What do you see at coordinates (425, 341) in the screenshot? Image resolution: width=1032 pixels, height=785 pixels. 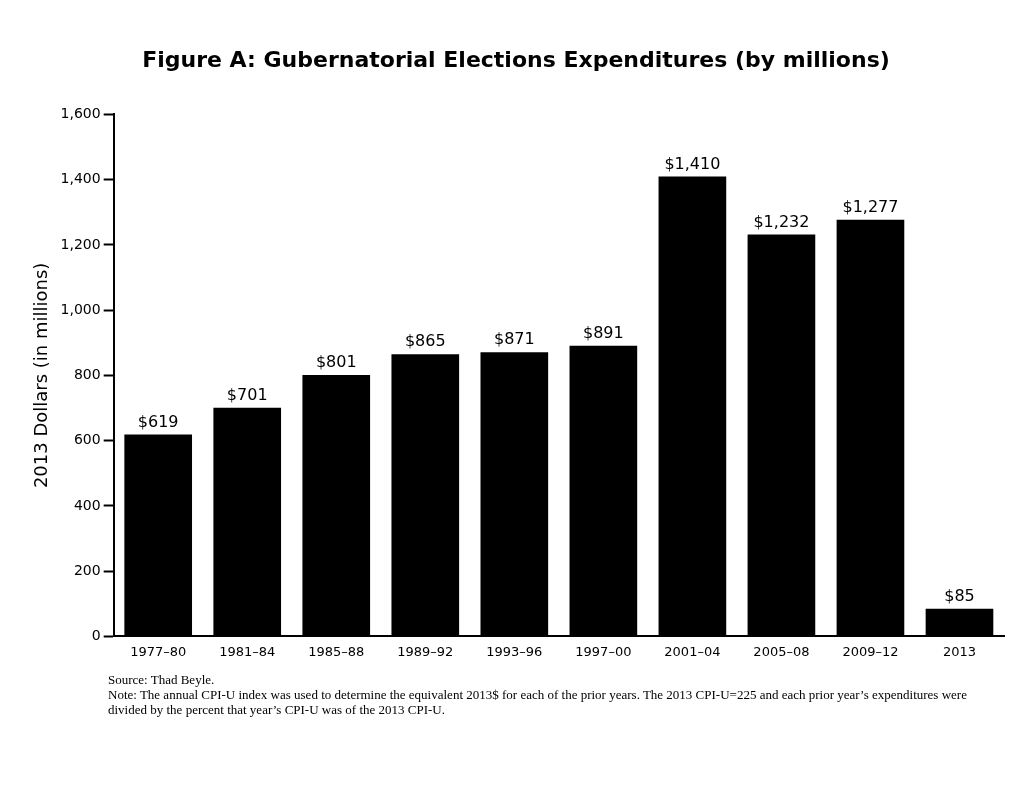 I see `data-label: $865` at bounding box center [425, 341].